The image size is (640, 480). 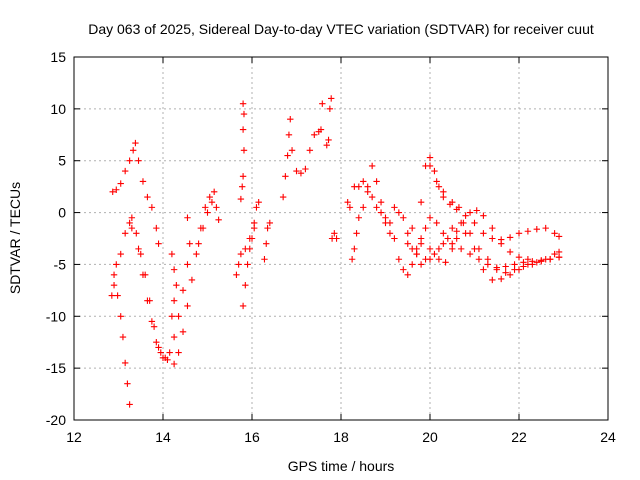 What do you see at coordinates (56, 420) in the screenshot?
I see `y-tick-label: -20` at bounding box center [56, 420].